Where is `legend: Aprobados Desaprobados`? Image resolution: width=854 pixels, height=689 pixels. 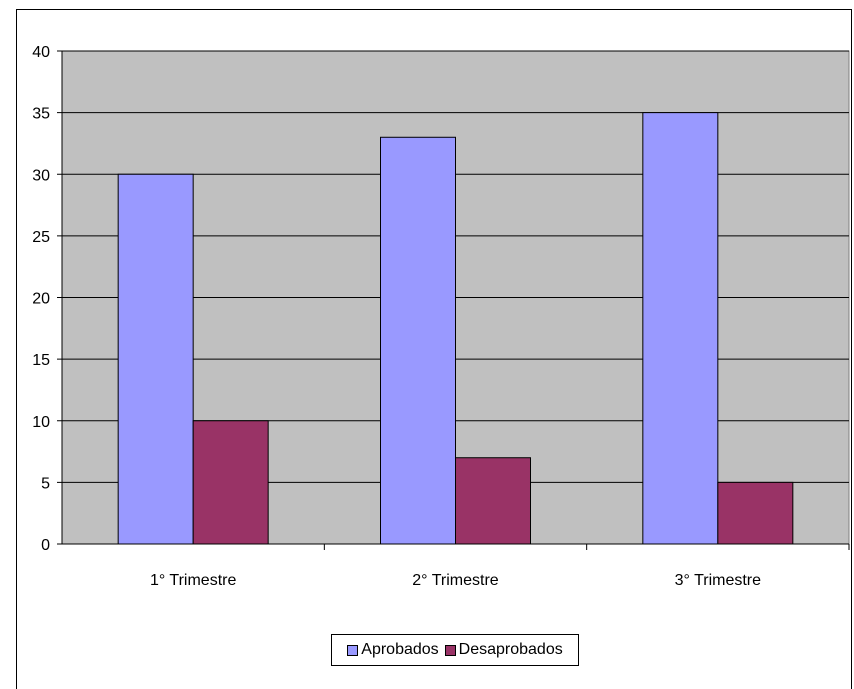
legend: Aprobados Desaprobados is located at coordinates (455, 650).